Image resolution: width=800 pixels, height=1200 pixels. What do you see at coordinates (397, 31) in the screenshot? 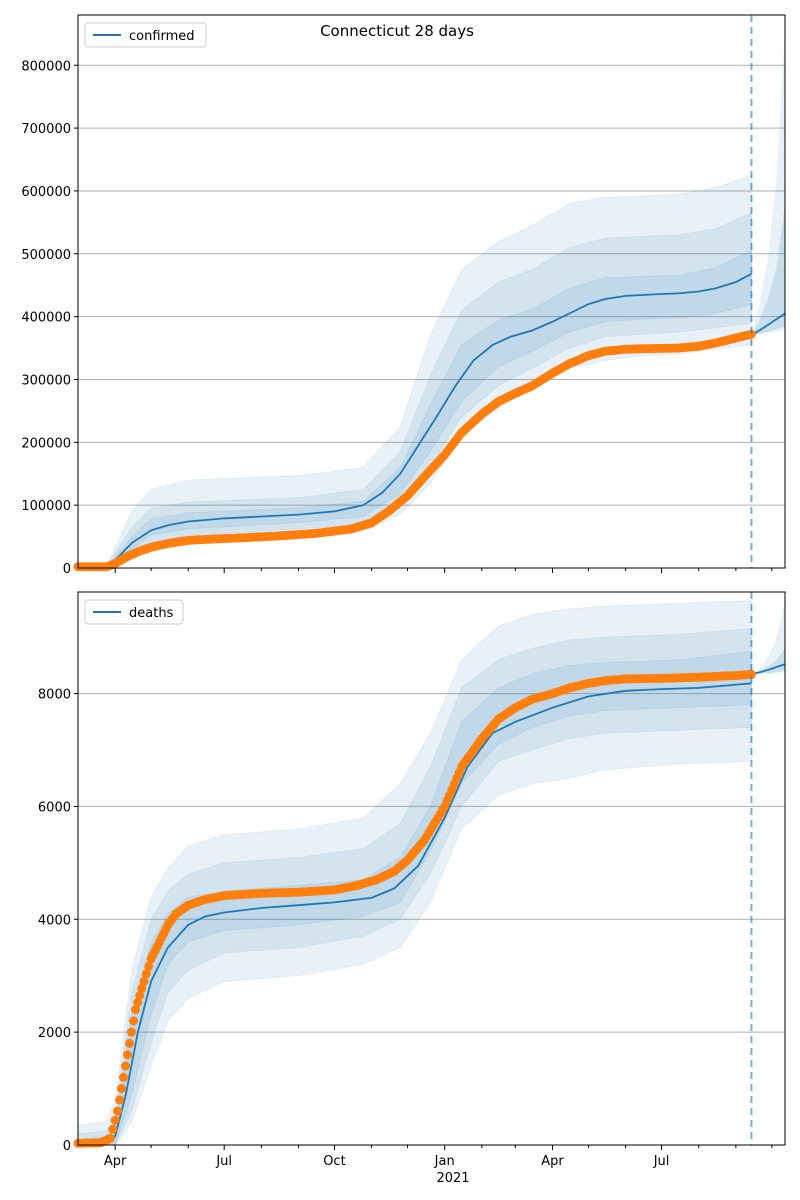
I see `chart-title: Connecticut 28 days` at bounding box center [397, 31].